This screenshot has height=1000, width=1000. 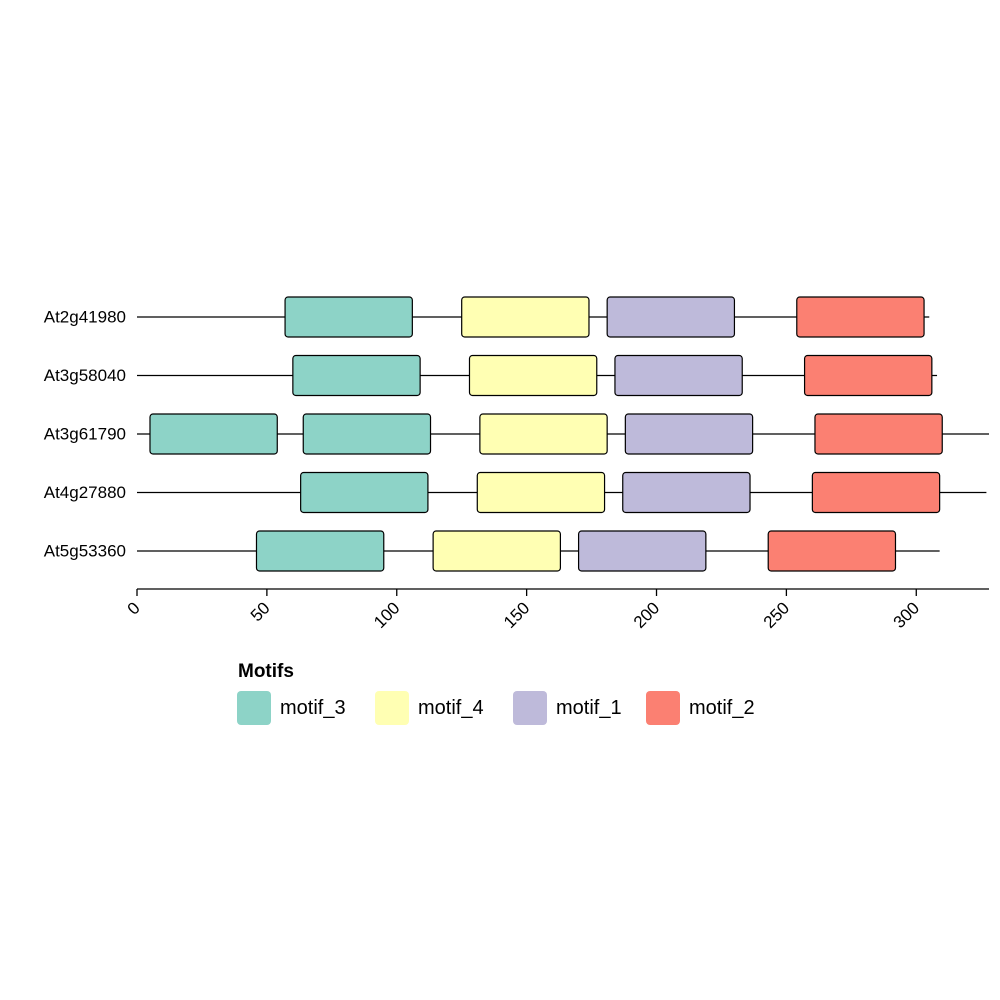 I want to click on gene-row: At3g58040, so click(x=491, y=375).